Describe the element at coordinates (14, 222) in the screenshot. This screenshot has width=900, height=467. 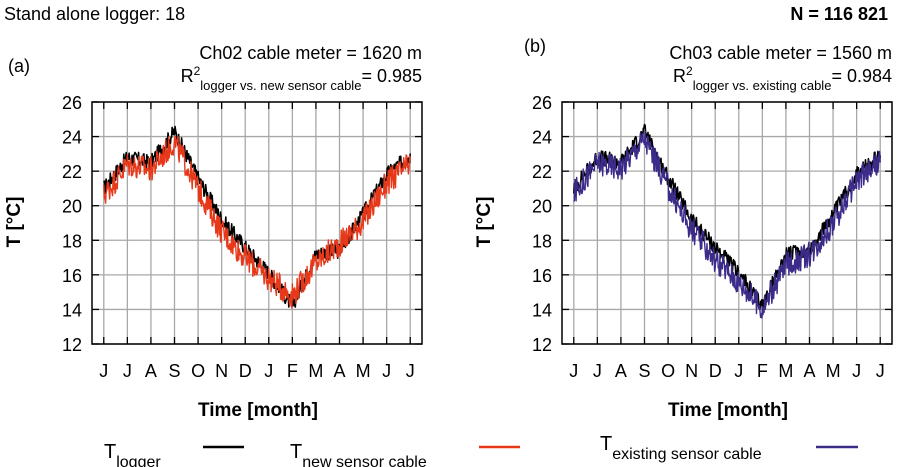
I see `panel-a-y-axis-title: T [°C]` at that location.